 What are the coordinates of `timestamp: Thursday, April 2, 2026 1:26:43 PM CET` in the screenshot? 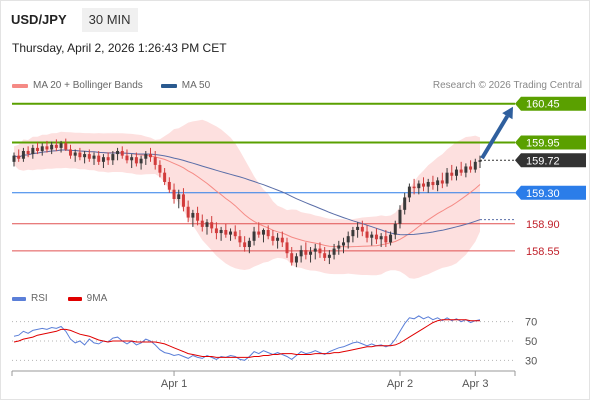 It's located at (119, 48).